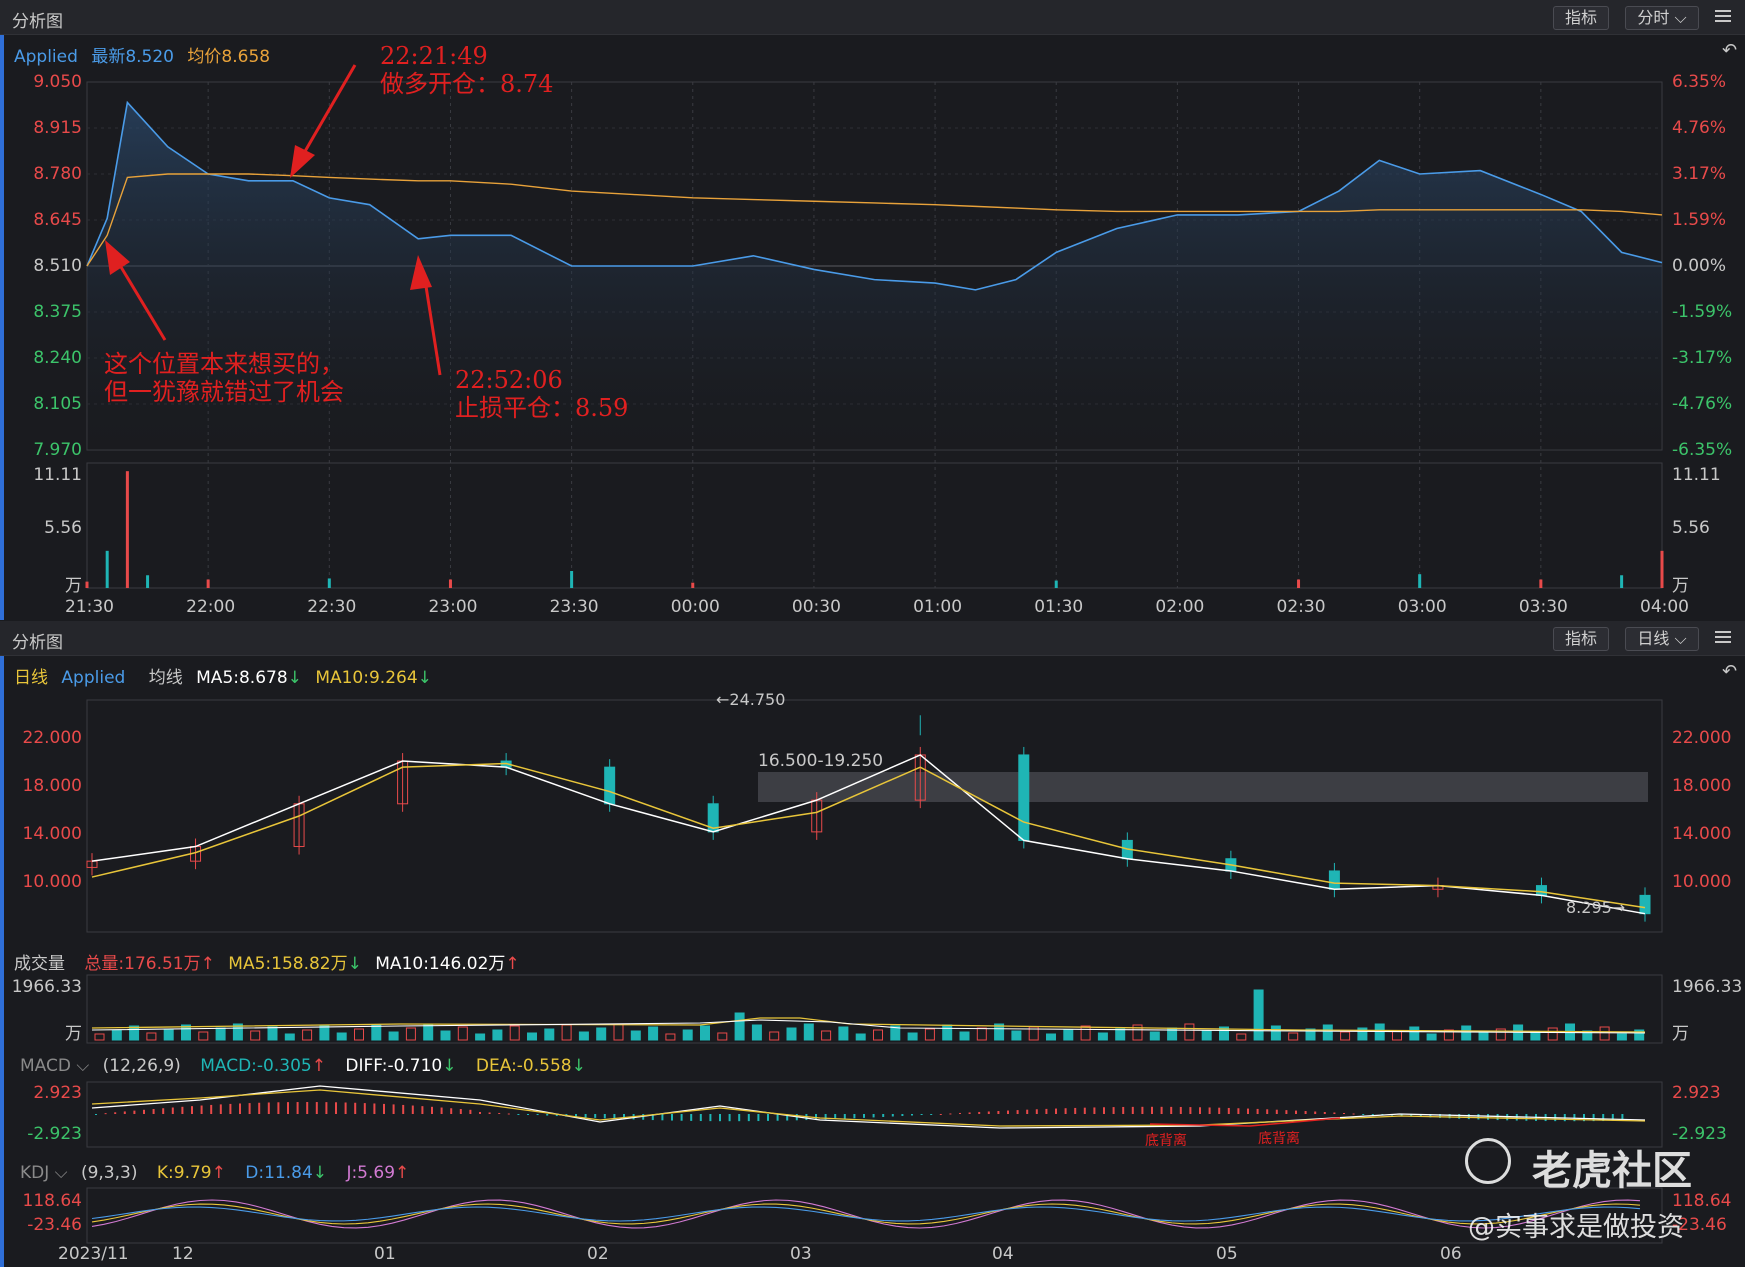 Image resolution: width=1745 pixels, height=1267 pixels. I want to click on price-tick: 8.375, so click(57, 312).